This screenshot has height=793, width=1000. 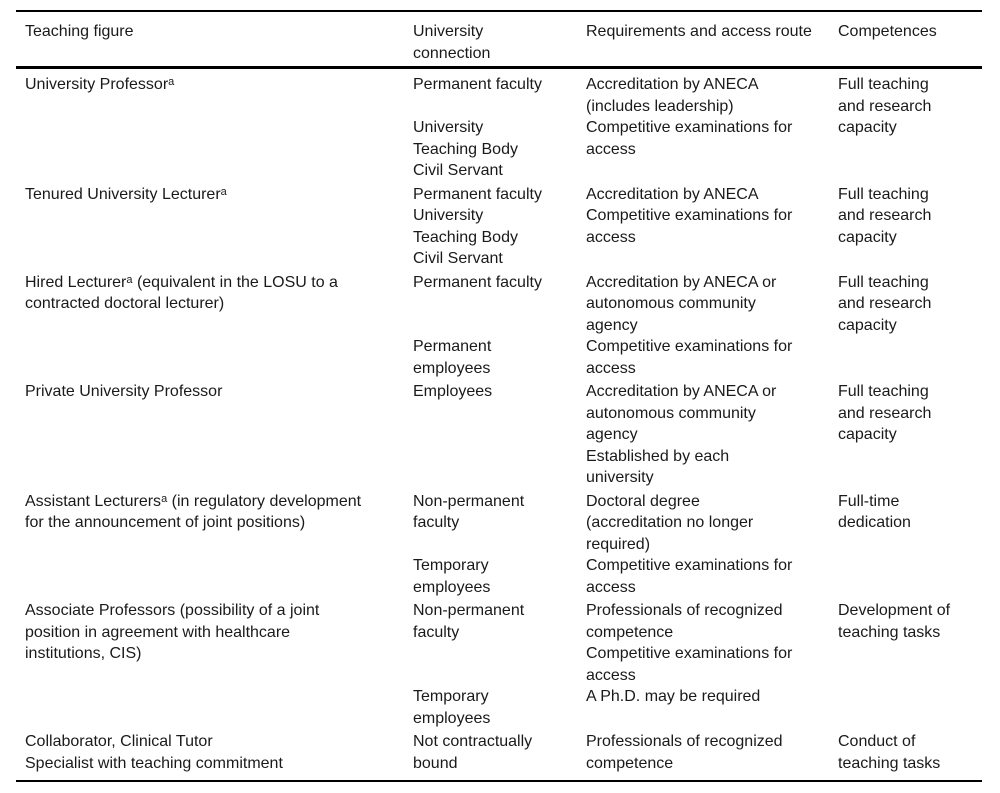 I want to click on university-connection-cell: Not contractually bound, so click(x=499, y=752).